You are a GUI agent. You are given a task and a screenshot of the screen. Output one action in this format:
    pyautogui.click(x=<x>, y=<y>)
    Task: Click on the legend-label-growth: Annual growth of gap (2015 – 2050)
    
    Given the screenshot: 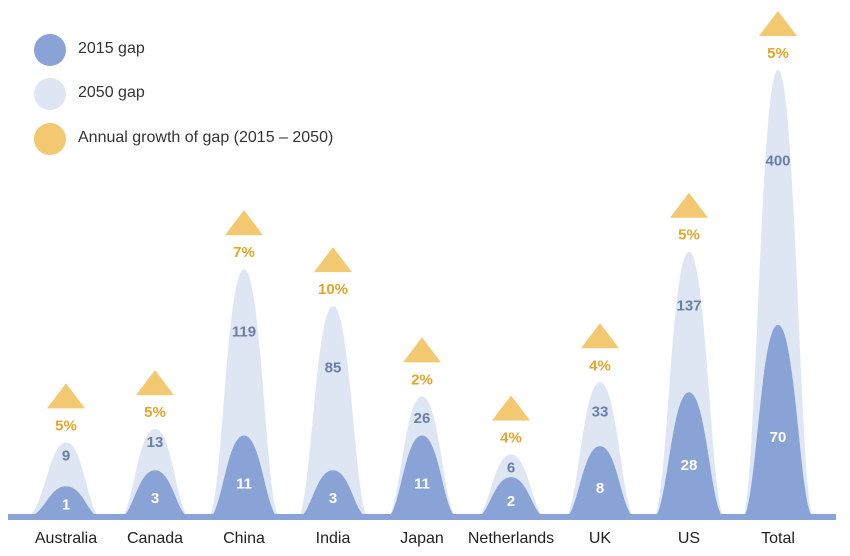 What is the action you would take?
    pyautogui.click(x=206, y=137)
    